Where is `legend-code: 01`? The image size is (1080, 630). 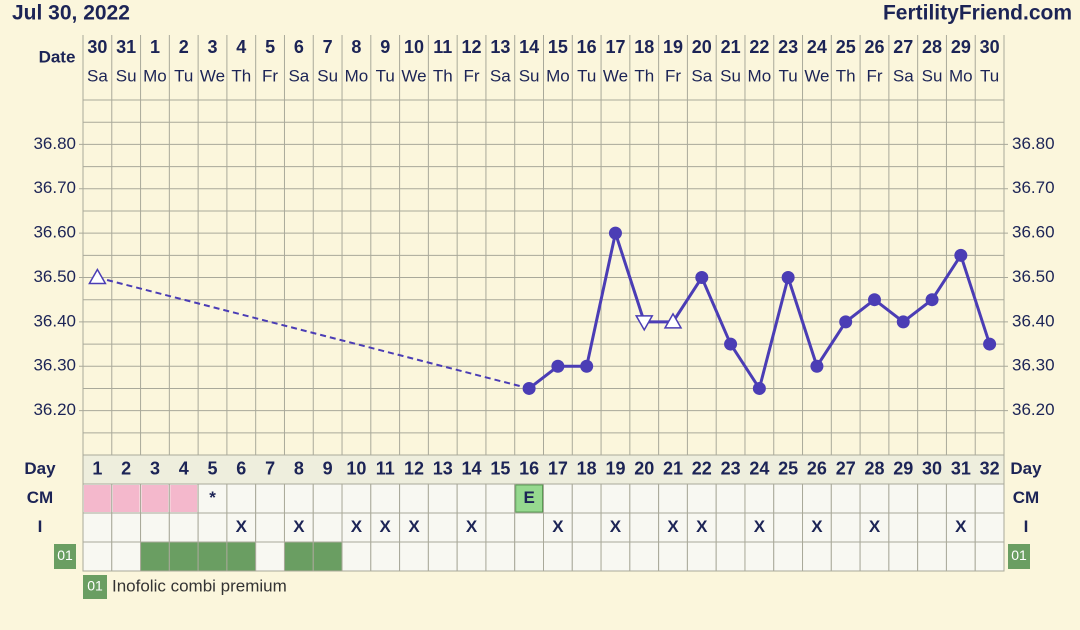
legend-code: 01 is located at coordinates (95, 586).